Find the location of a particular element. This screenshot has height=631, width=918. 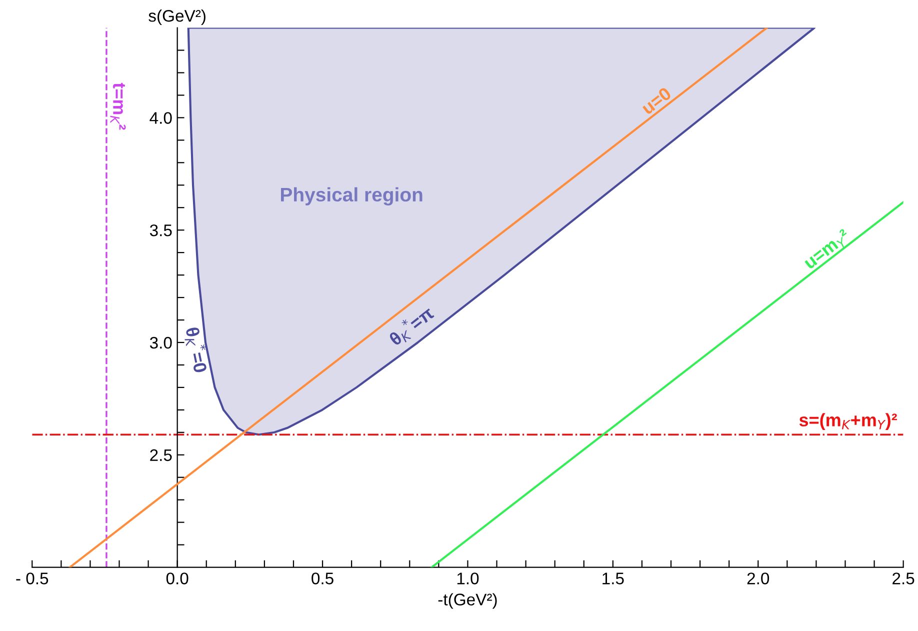

text: u=0 is located at coordinates (656, 100).